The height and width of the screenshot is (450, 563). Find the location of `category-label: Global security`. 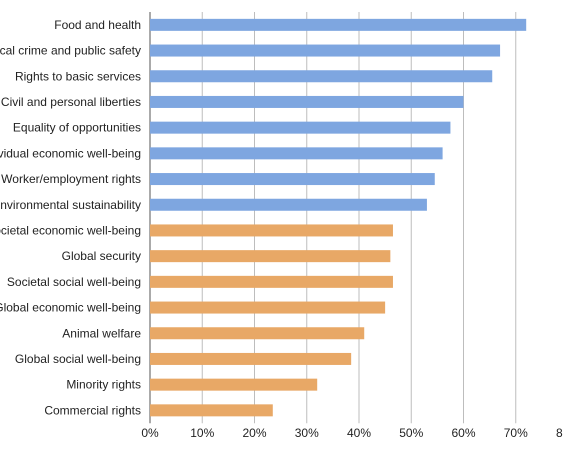

category-label: Global security is located at coordinates (101, 256).